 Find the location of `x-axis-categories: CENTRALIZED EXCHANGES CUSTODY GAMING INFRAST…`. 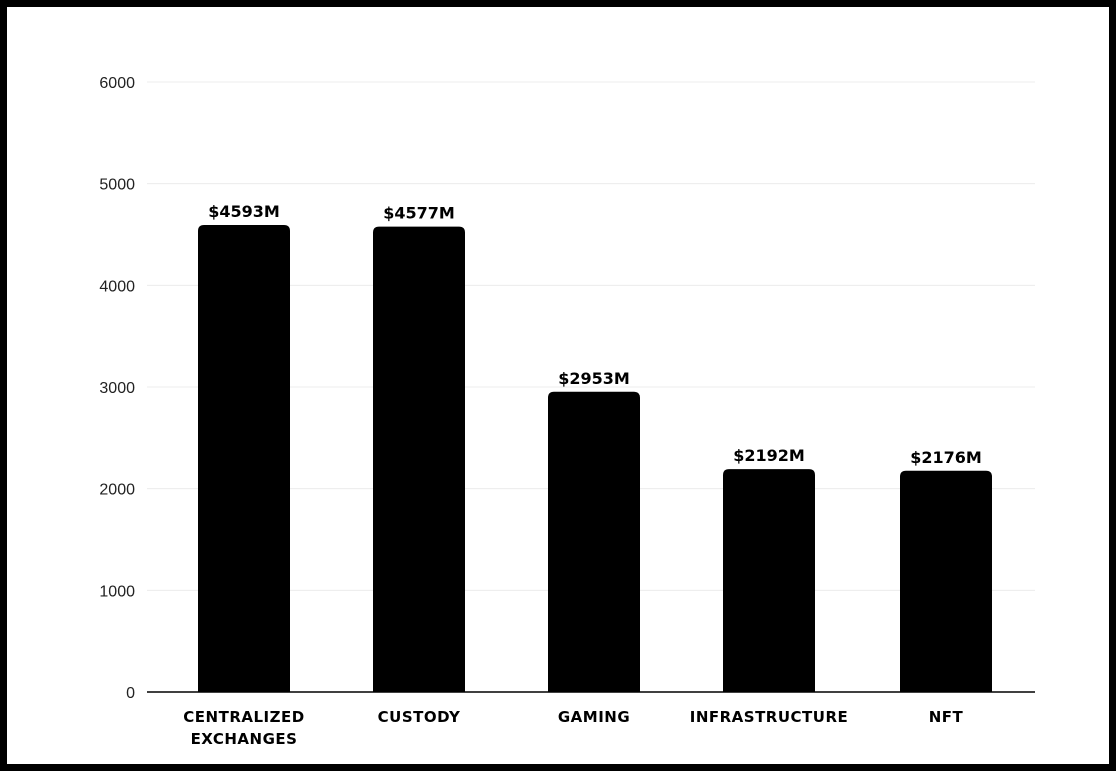

x-axis-categories: CENTRALIZED EXCHANGES CUSTODY GAMING INFRAST… is located at coordinates (573, 728).